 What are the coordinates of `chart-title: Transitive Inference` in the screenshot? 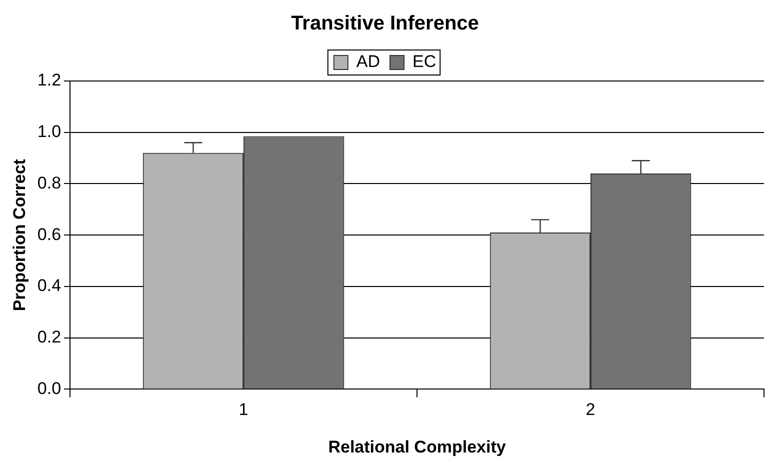 It's located at (385, 23).